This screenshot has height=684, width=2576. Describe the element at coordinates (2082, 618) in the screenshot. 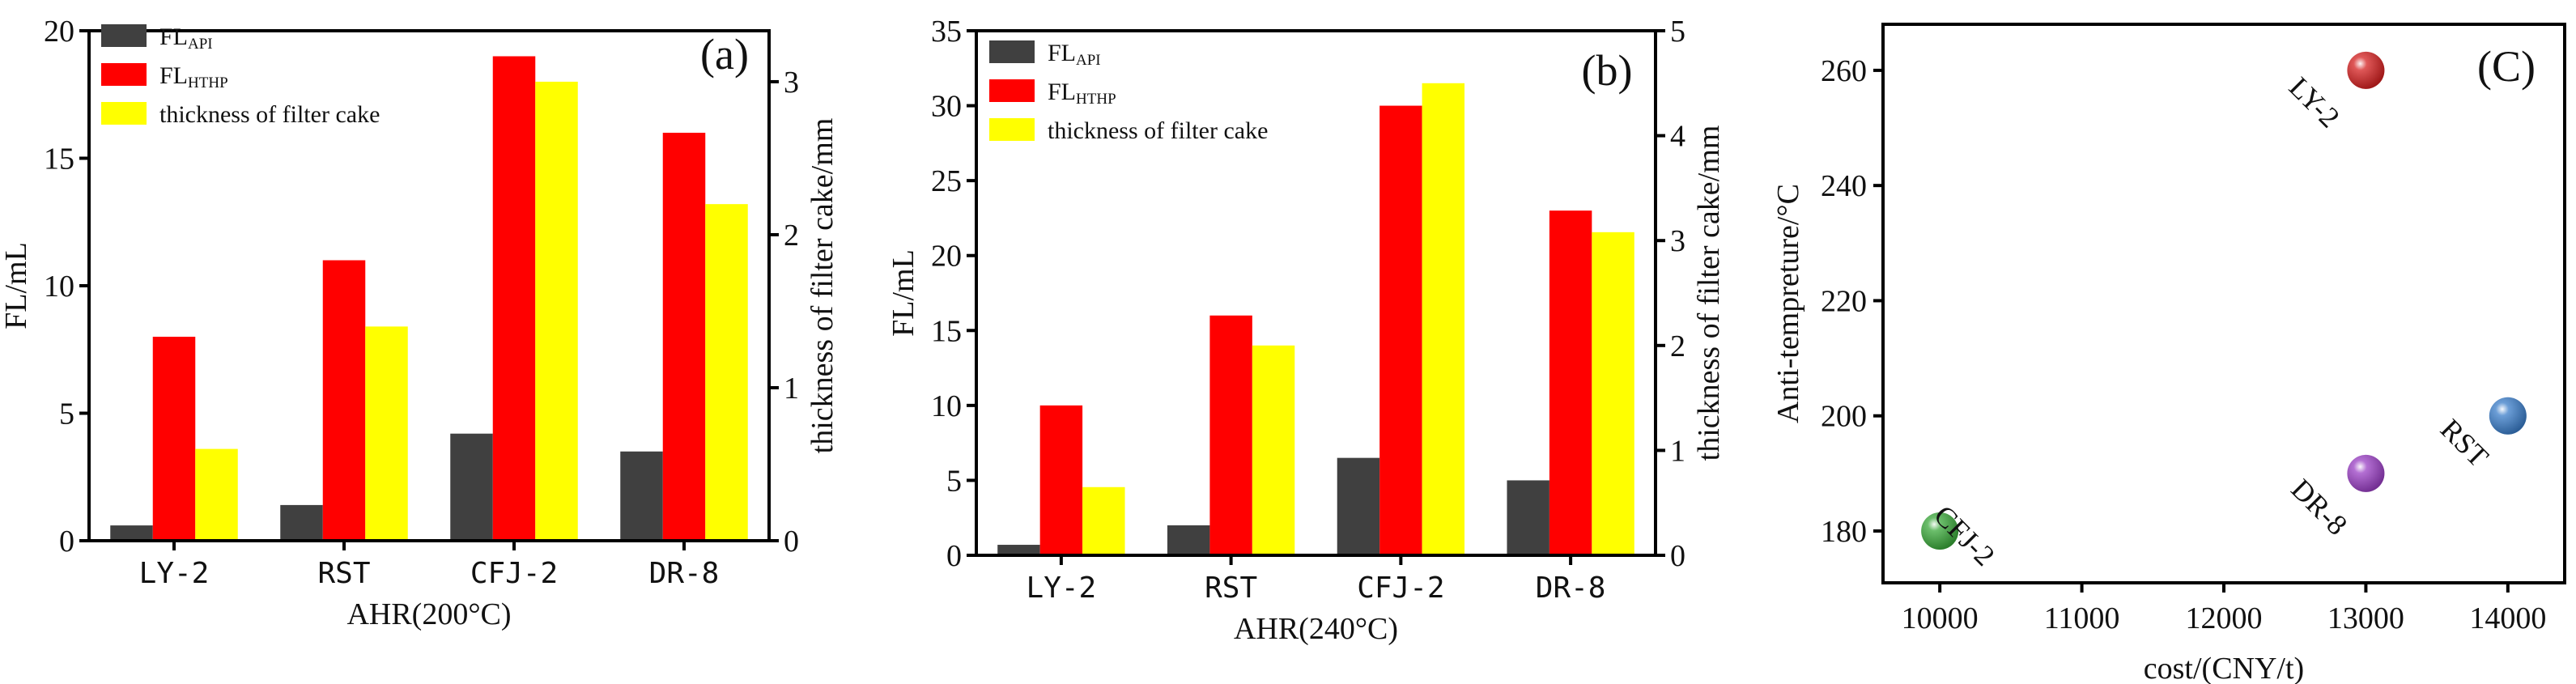

I see `x-tick-label: 11000` at that location.